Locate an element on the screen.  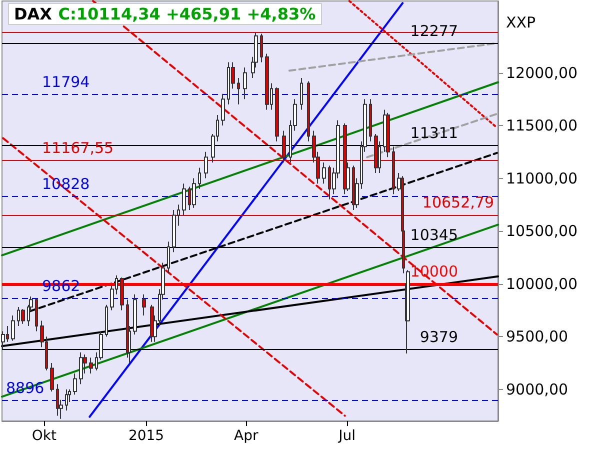
ref-line-label: 11311 is located at coordinates (434, 133).